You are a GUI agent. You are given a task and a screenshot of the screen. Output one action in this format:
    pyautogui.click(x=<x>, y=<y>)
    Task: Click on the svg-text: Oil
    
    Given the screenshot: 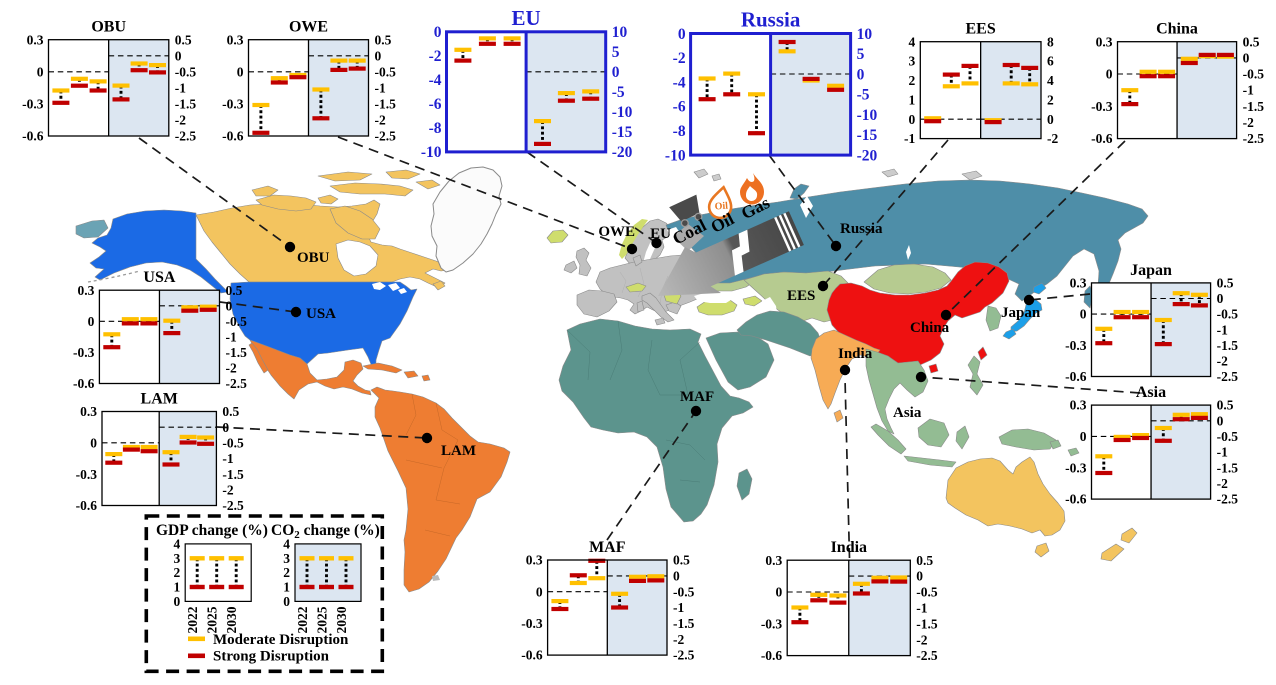 What is the action you would take?
    pyautogui.click(x=721, y=207)
    